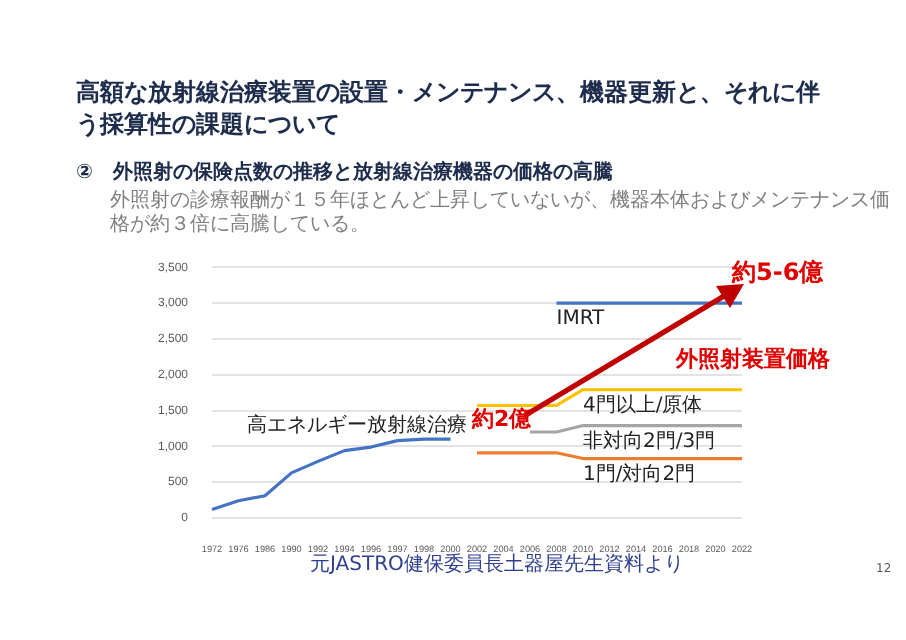 This screenshot has height=640, width=906. Describe the element at coordinates (643, 404) in the screenshot. I see `series-label: 4門以上/原体` at that location.